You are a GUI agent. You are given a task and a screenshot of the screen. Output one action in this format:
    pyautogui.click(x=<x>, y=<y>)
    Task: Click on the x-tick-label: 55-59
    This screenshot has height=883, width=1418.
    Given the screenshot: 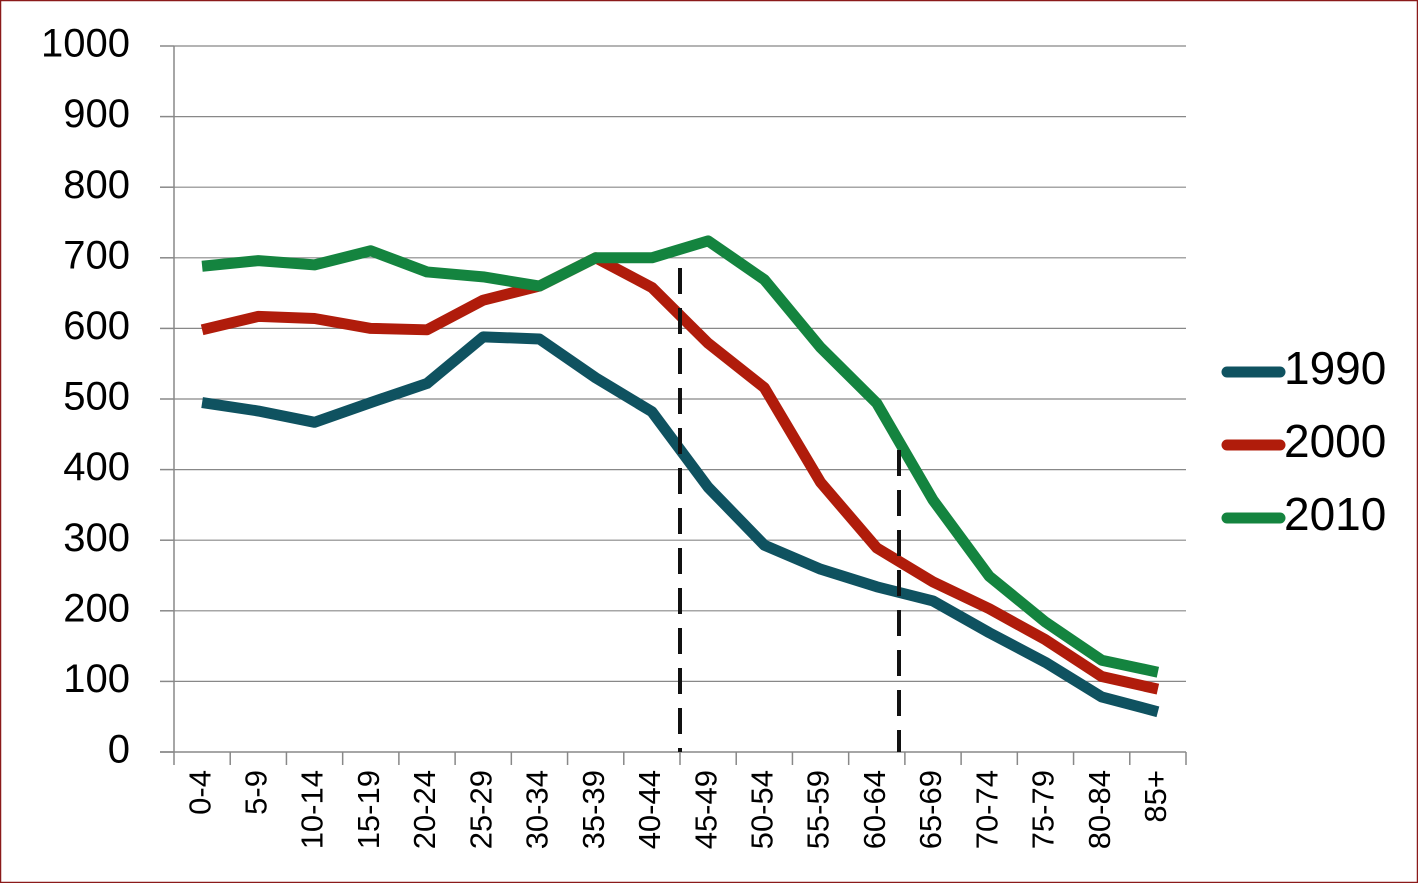 What is the action you would take?
    pyautogui.click(x=818, y=809)
    